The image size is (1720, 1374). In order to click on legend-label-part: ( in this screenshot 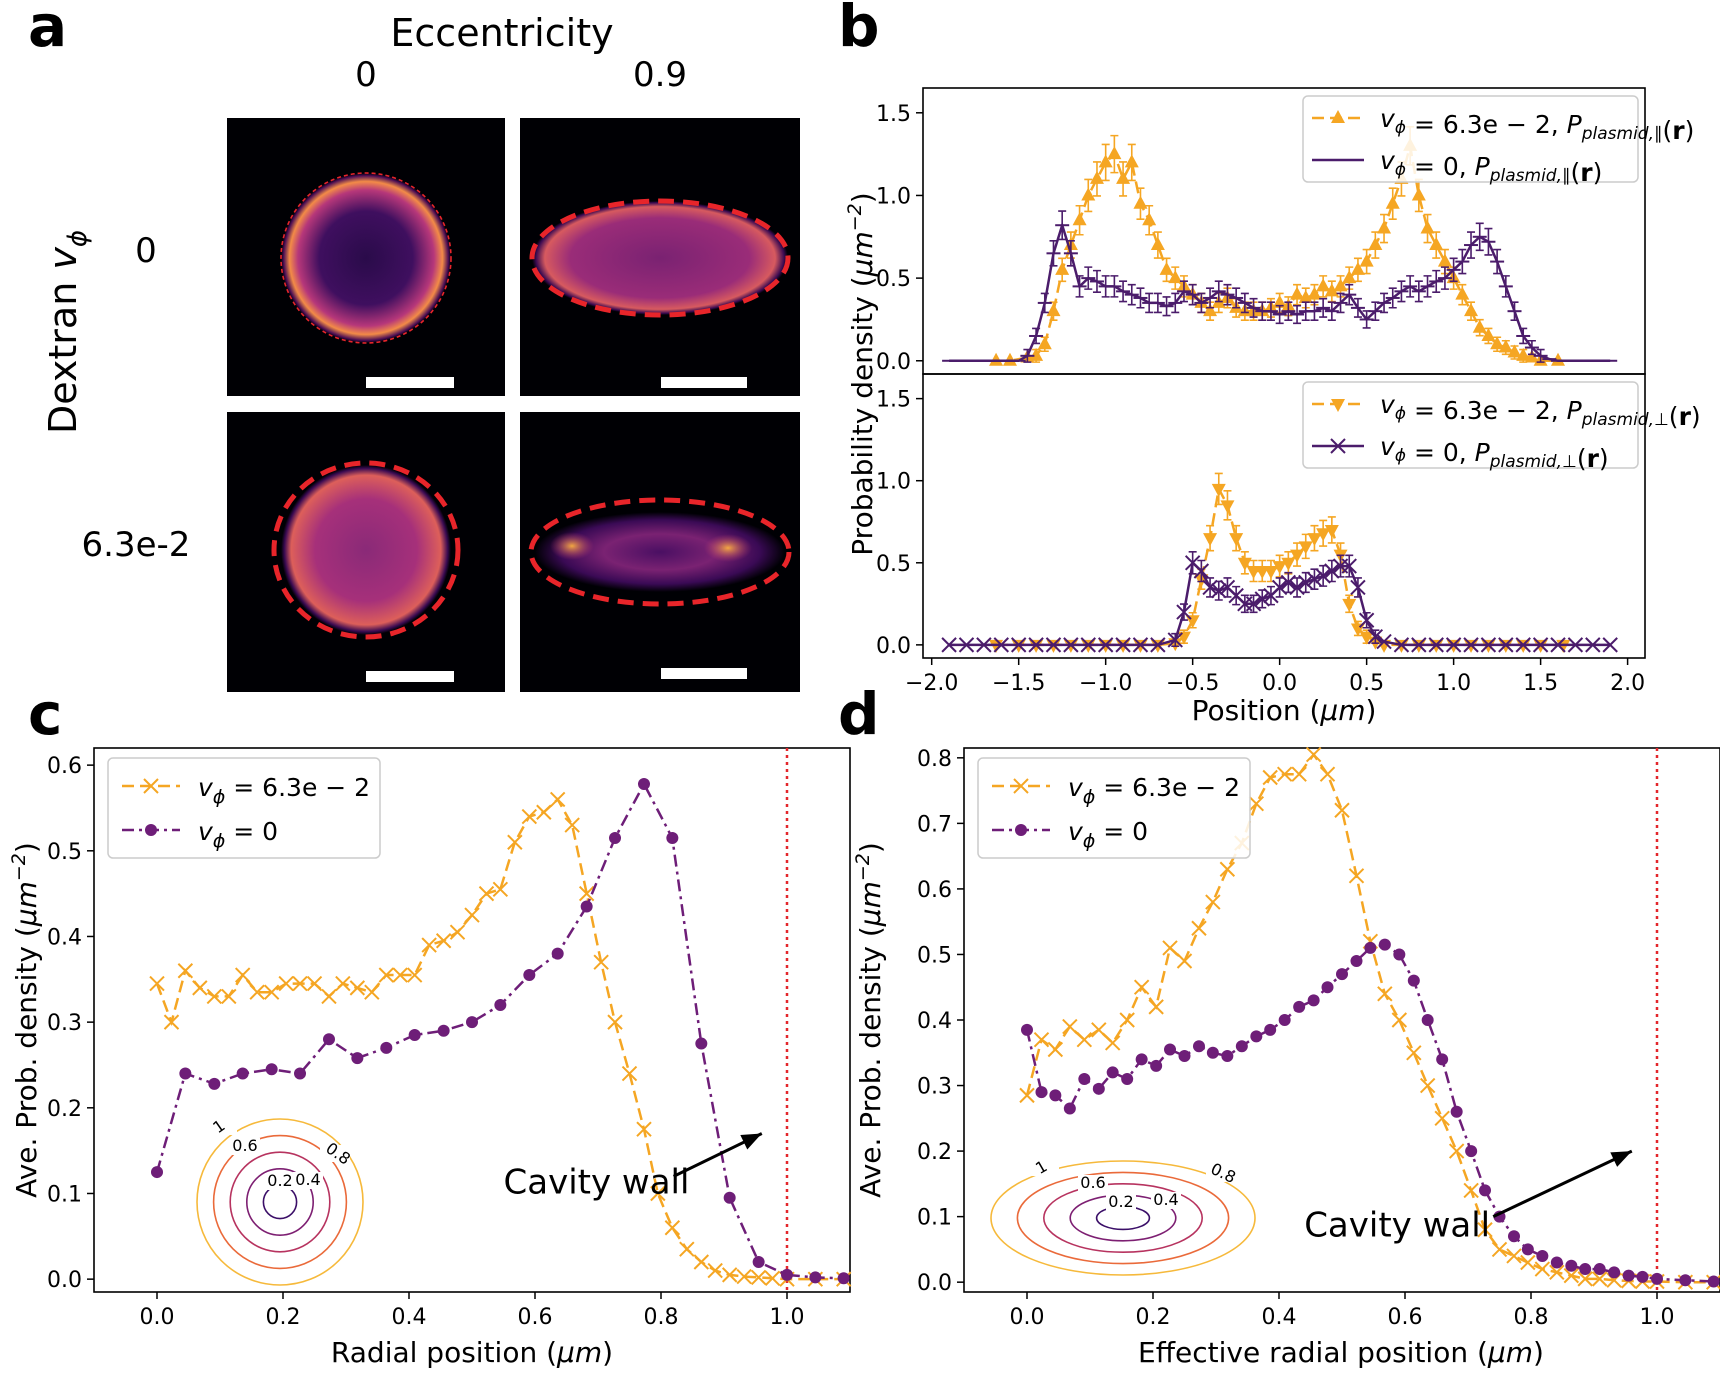, I will do `click(1668, 130)`.